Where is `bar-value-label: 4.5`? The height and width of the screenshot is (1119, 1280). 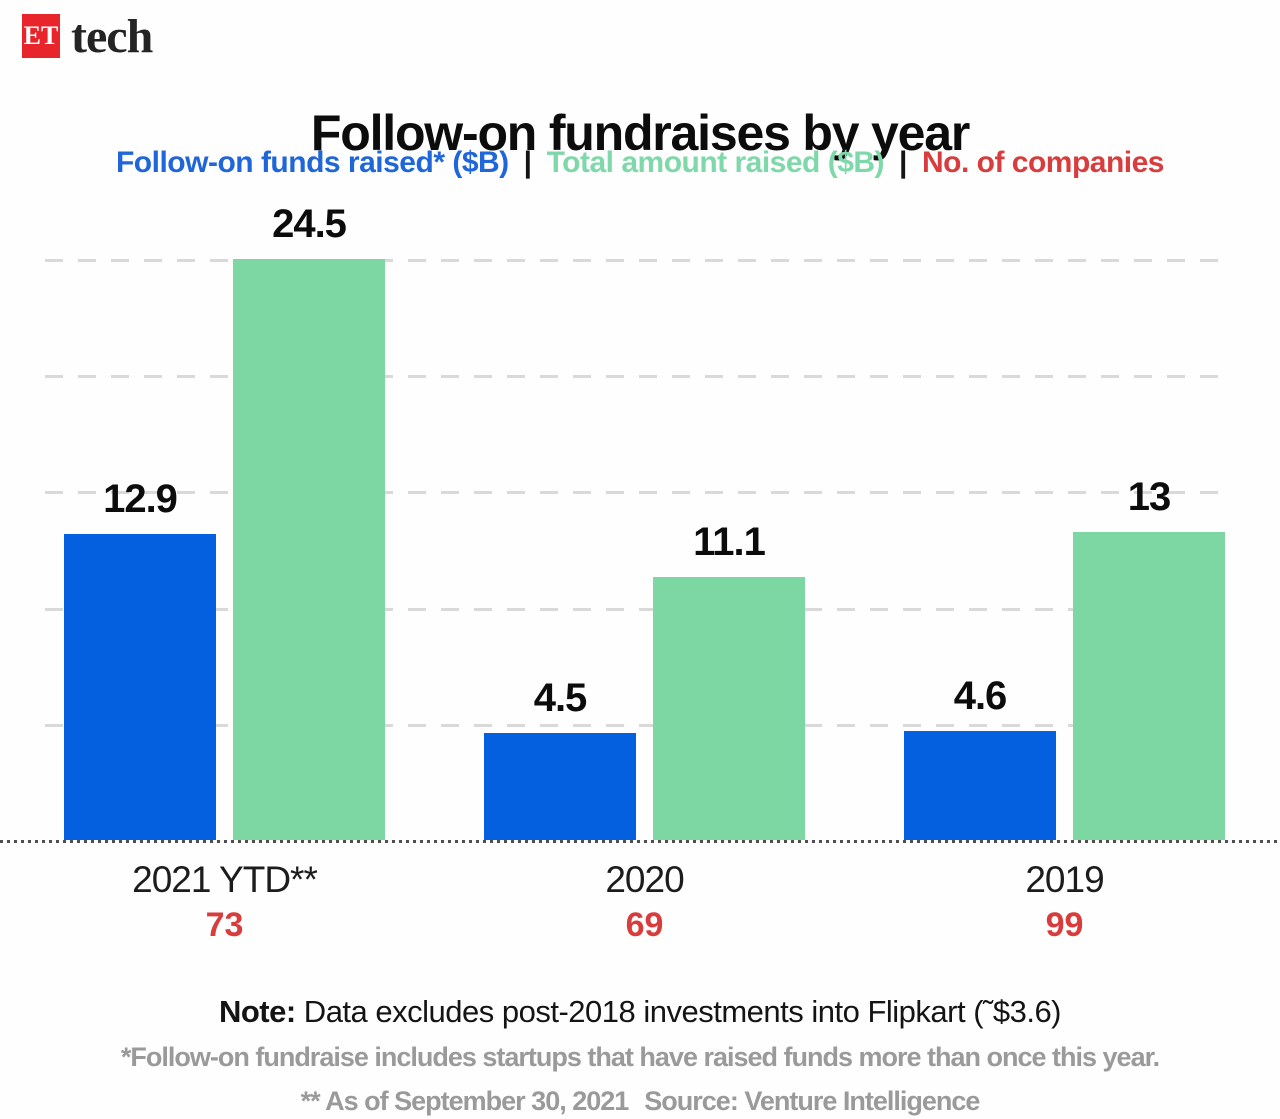
bar-value-label: 4.5 is located at coordinates (560, 698).